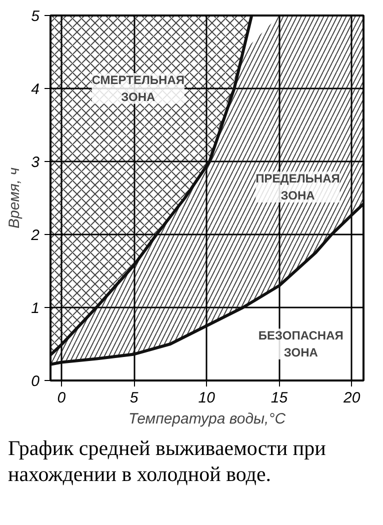 Image resolution: width=383 pixels, height=525 pixels. I want to click on y-tick-label: 3, so click(35, 162).